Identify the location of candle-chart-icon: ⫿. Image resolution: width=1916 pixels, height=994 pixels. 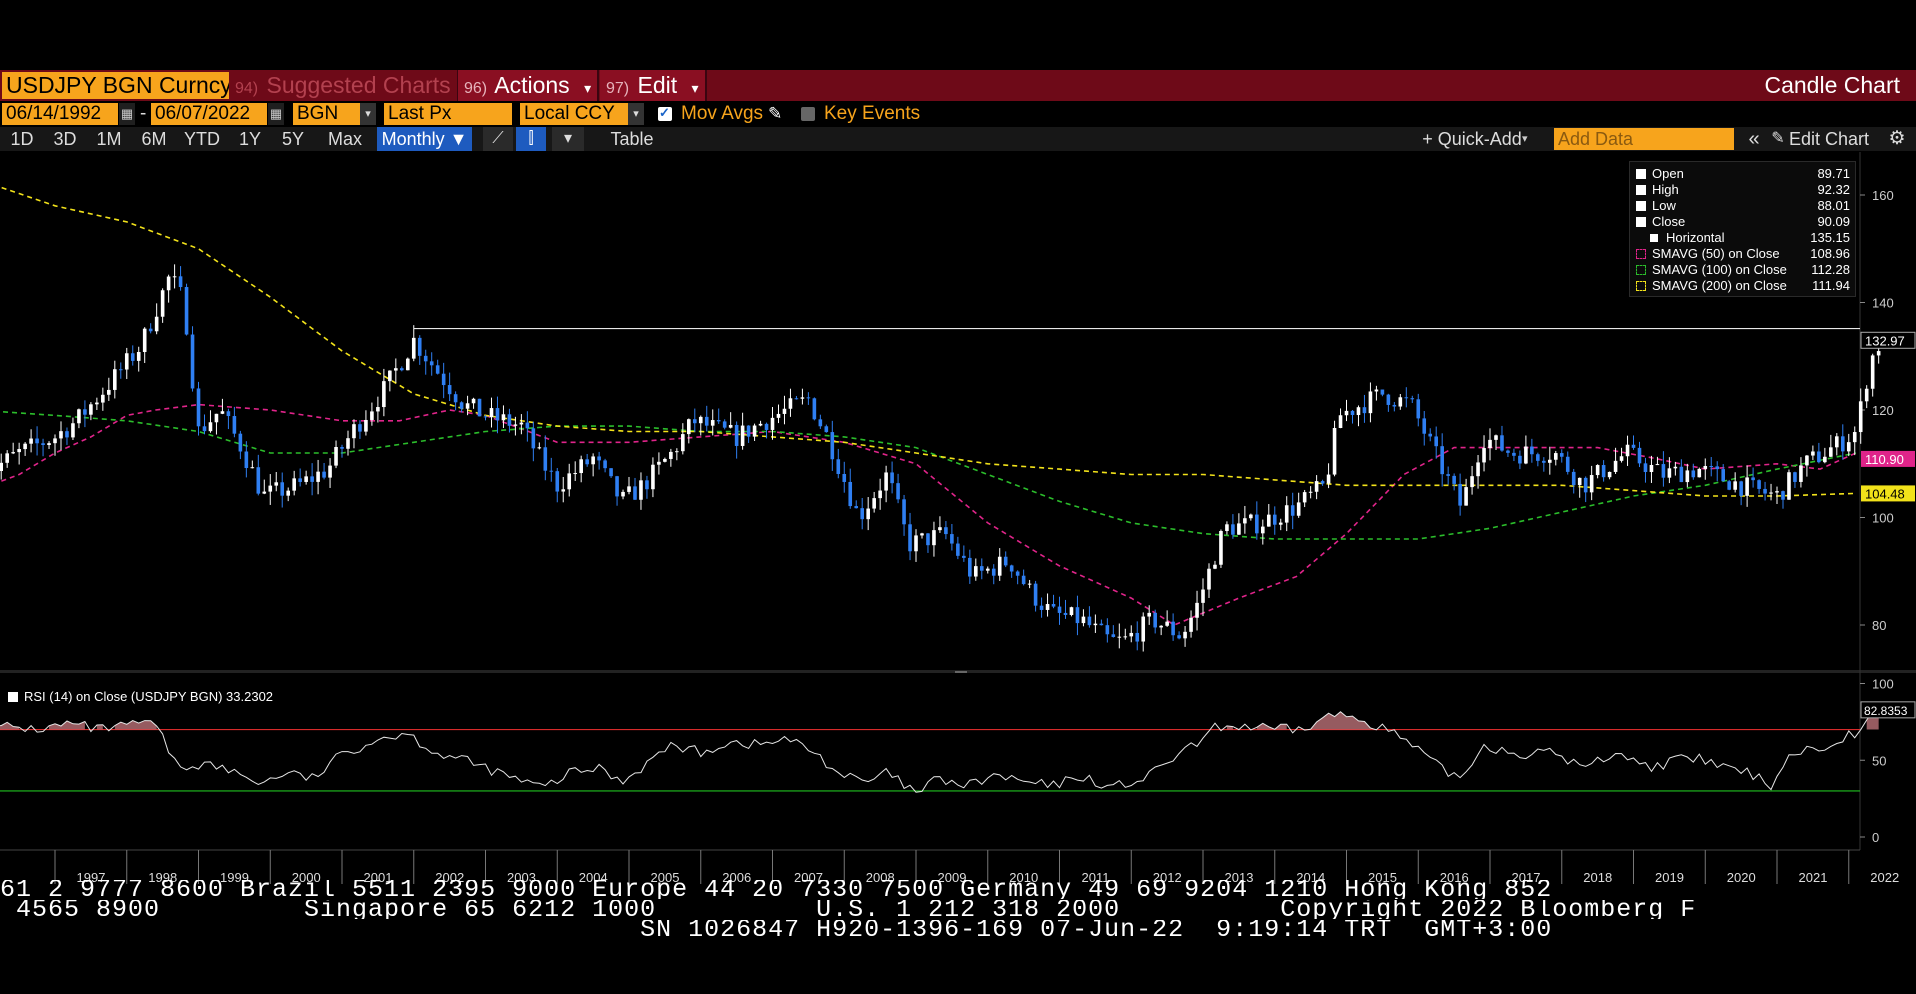
(531, 139).